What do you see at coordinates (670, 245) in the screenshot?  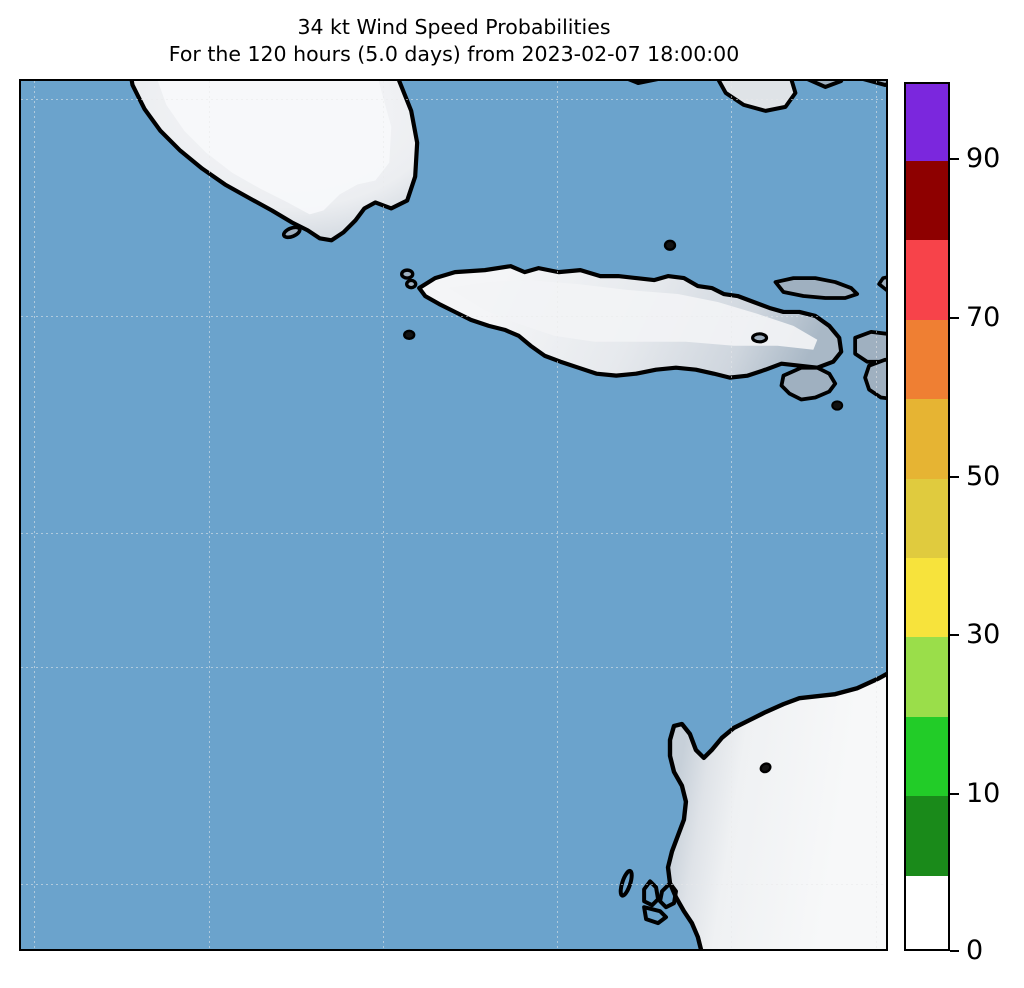 I see `island-karimunjawa` at bounding box center [670, 245].